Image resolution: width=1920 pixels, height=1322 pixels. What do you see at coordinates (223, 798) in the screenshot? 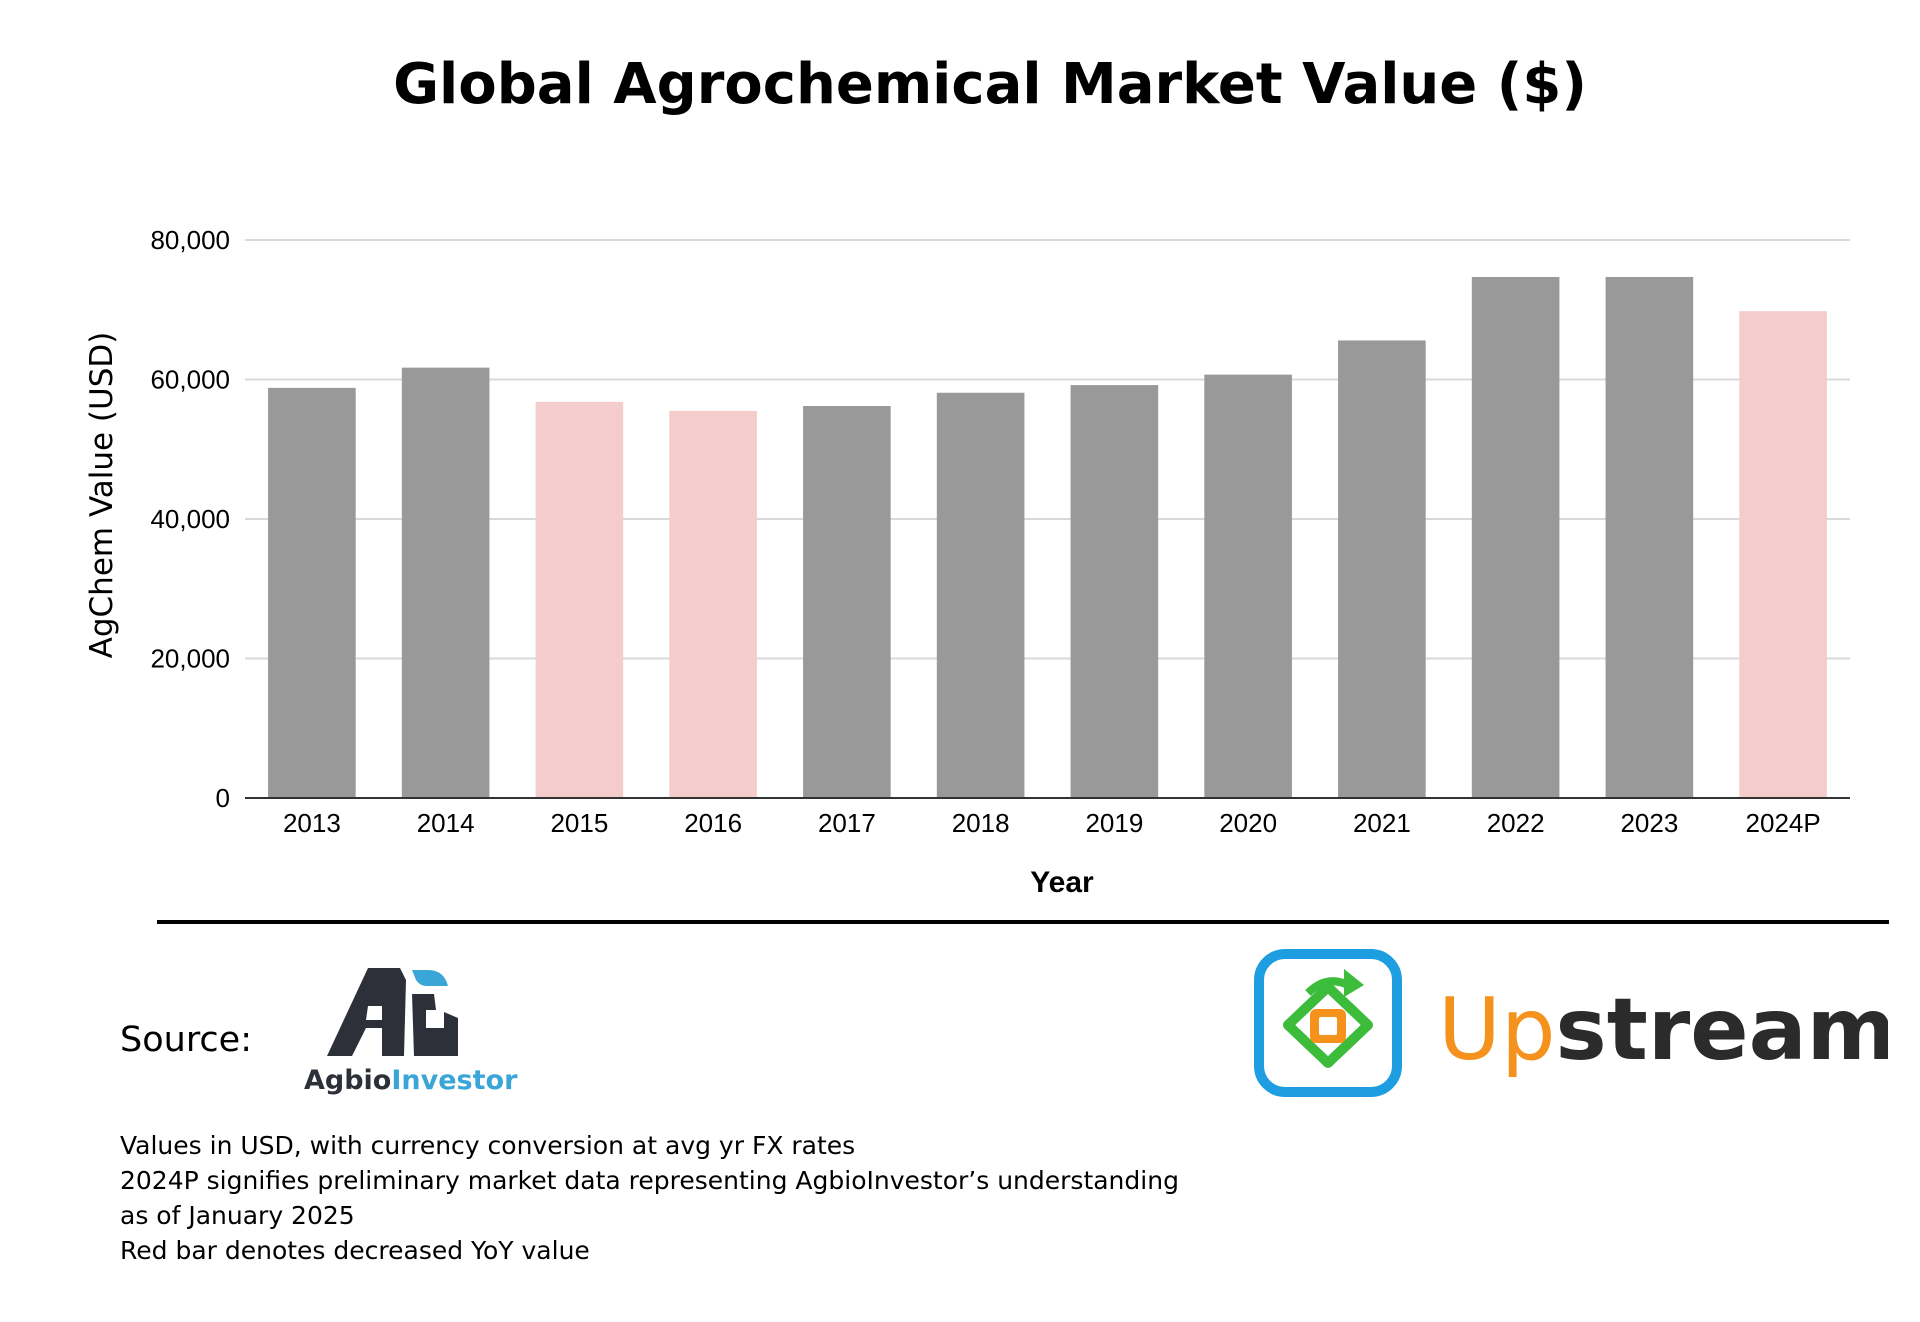
I see `y-tick-label: 0` at bounding box center [223, 798].